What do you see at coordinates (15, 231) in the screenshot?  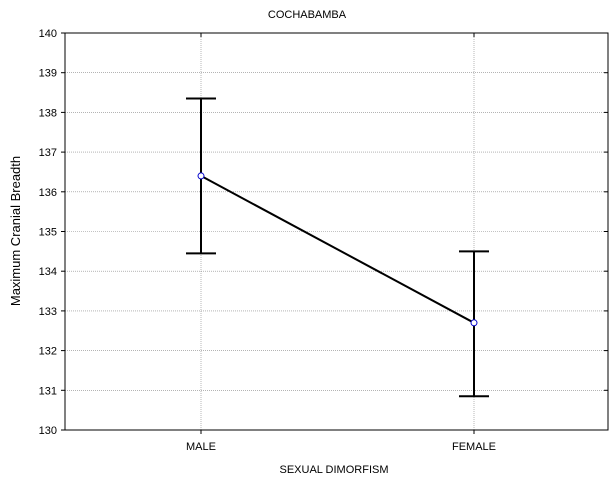 I see `y-axis-label: Maximum Cranial Breadth` at bounding box center [15, 231].